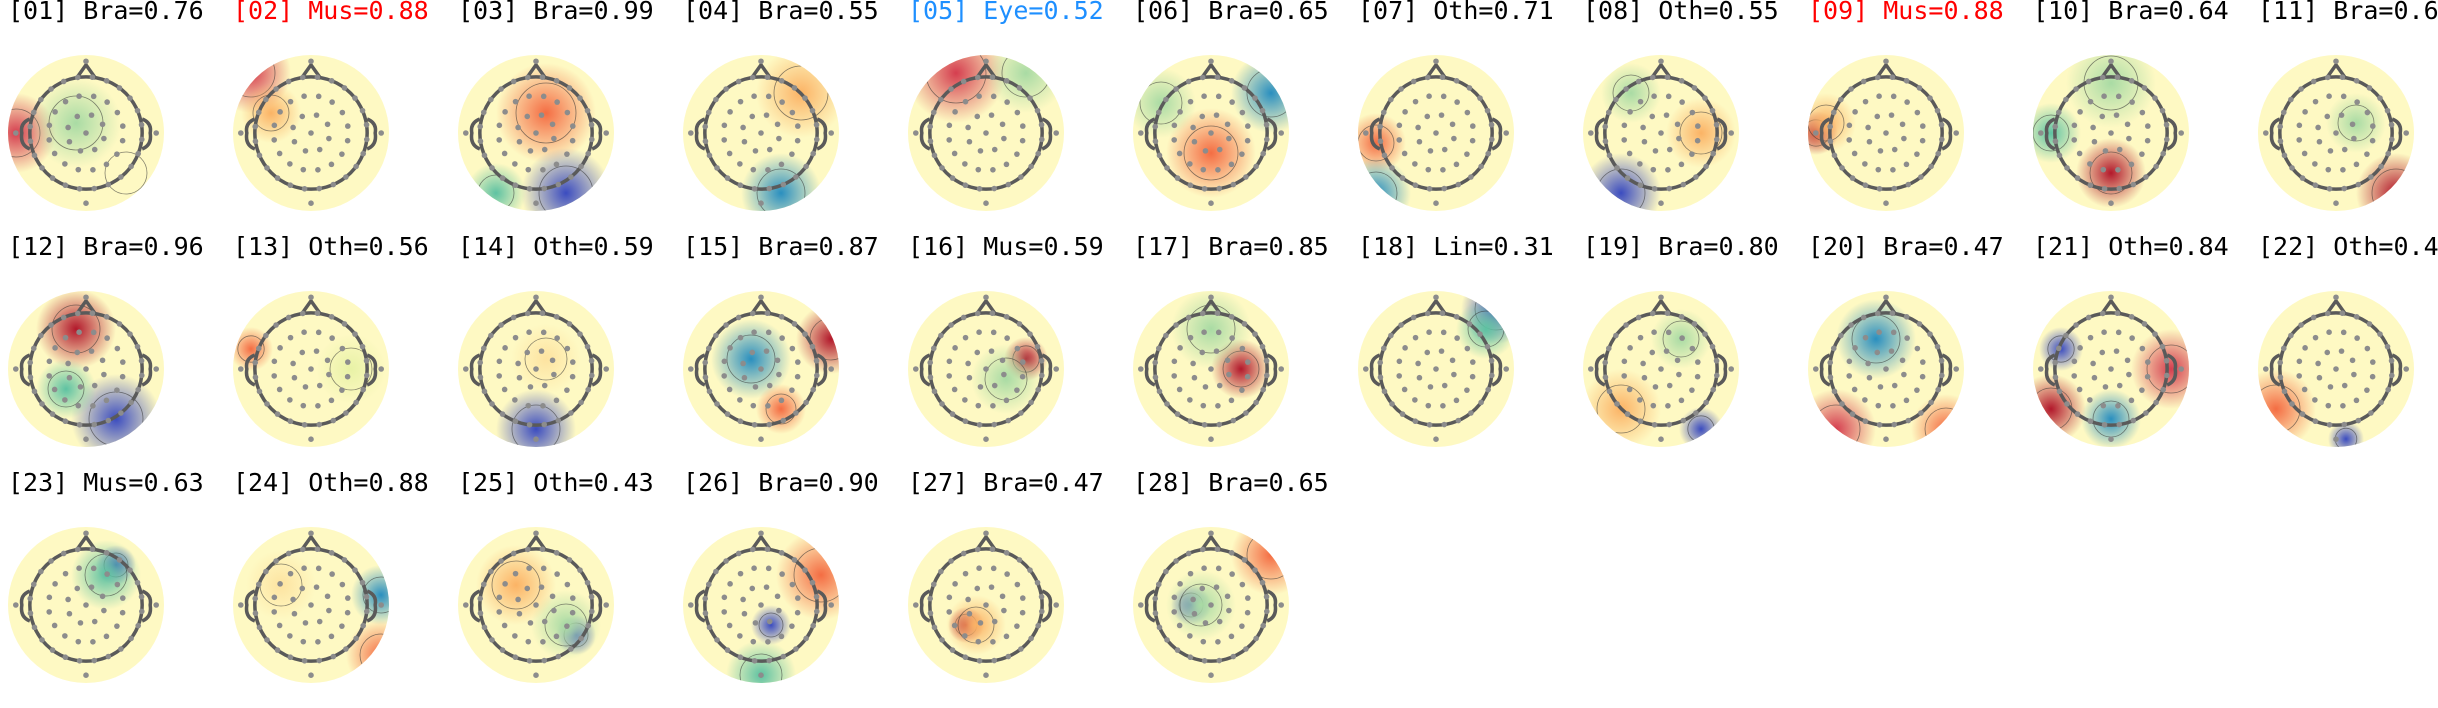  What do you see at coordinates (2348, 12) in the screenshot?
I see `component-label: [11] Bra=0.63` at bounding box center [2348, 12].